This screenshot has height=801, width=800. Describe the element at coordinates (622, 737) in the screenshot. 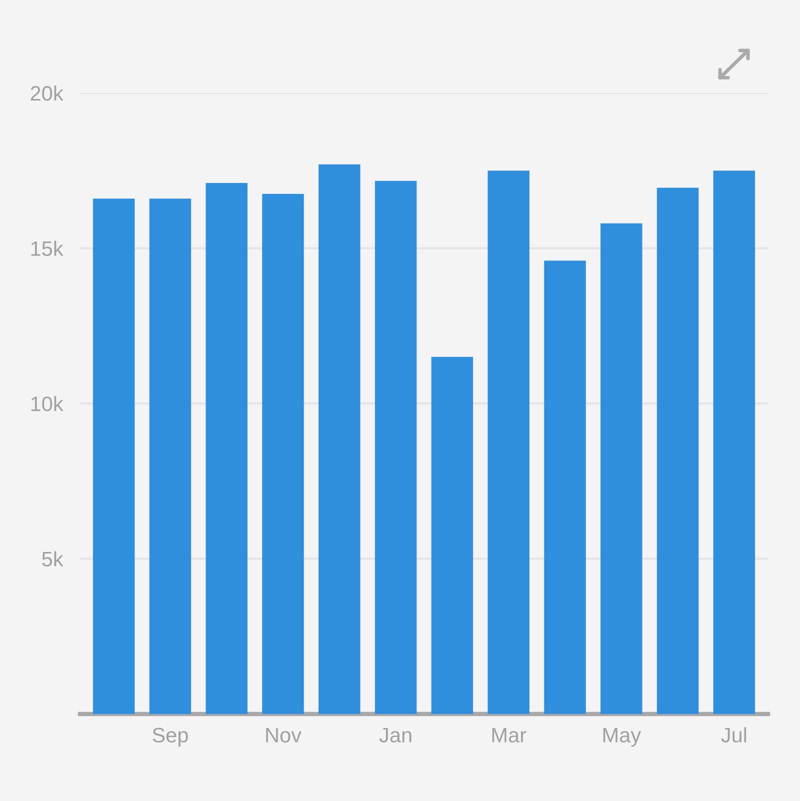

I see `x-tick-label: May` at that location.